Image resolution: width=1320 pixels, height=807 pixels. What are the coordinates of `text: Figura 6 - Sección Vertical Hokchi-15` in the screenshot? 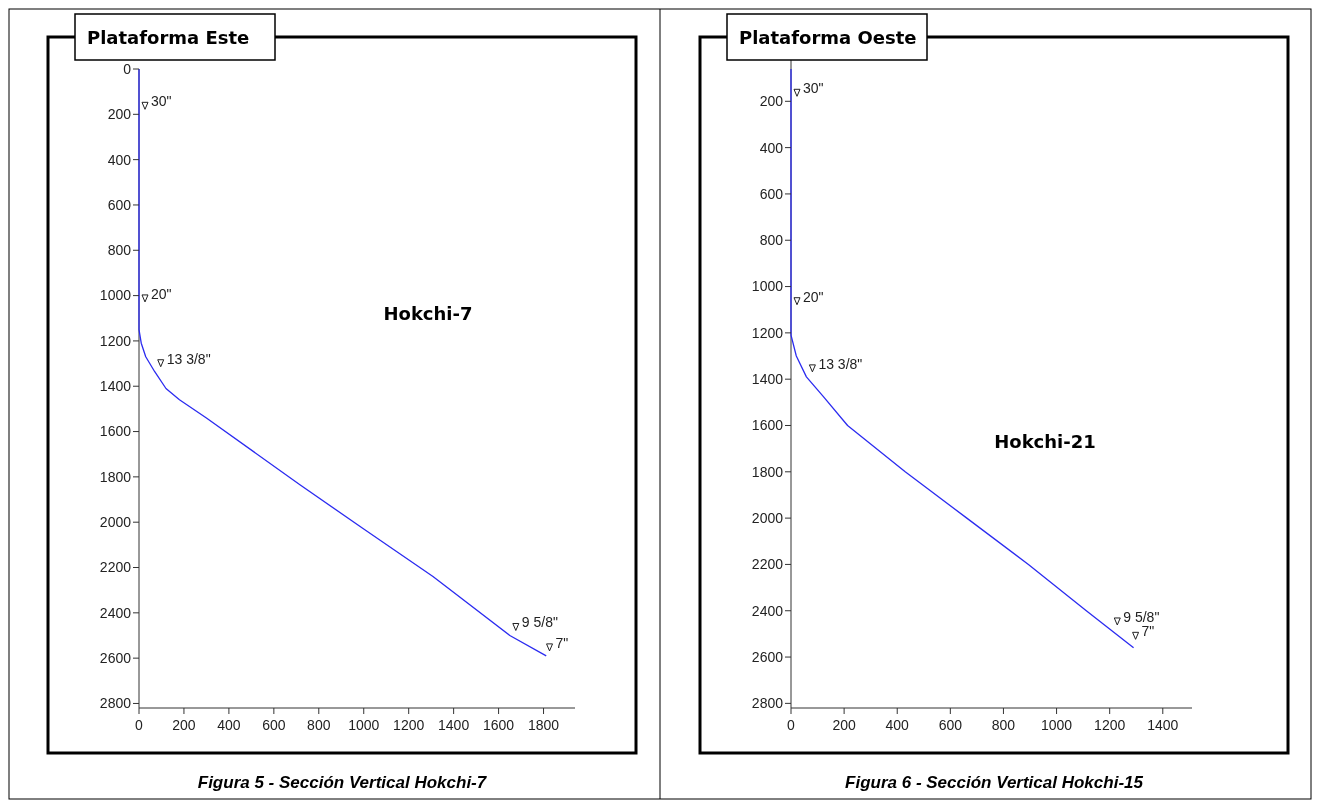 It's located at (994, 782).